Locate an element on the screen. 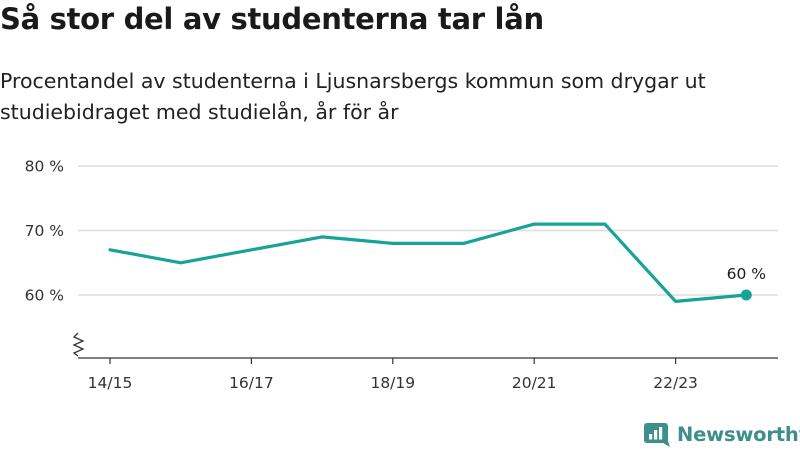 The image size is (800, 450). x-tick-label: 16/17 is located at coordinates (251, 383).